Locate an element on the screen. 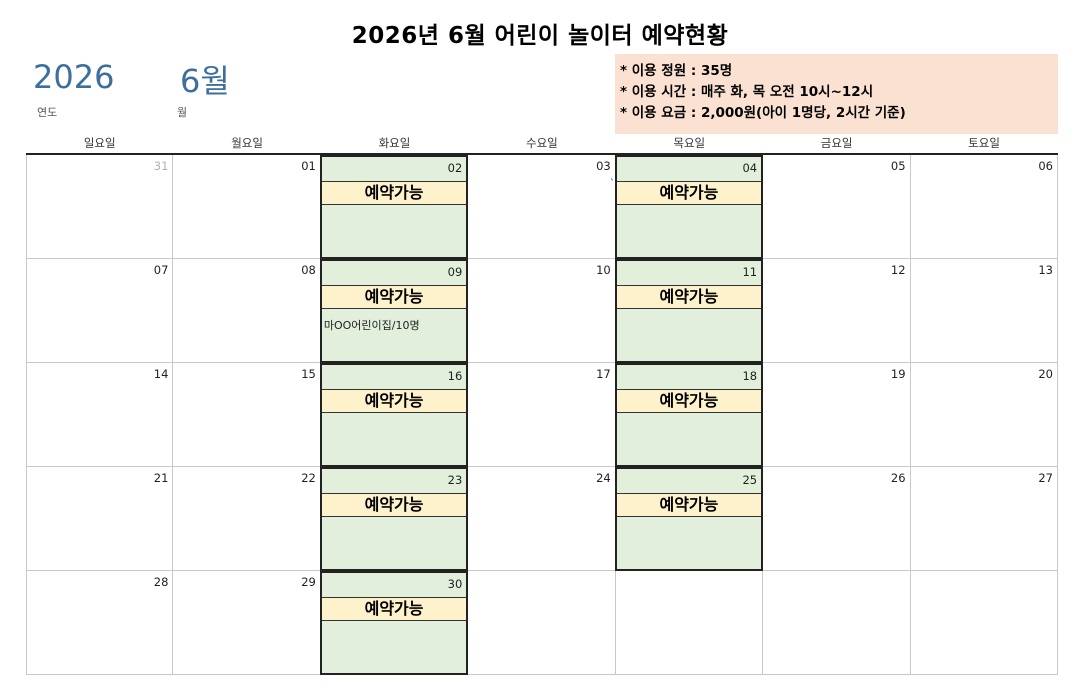  month-label: 월 is located at coordinates (182, 112).